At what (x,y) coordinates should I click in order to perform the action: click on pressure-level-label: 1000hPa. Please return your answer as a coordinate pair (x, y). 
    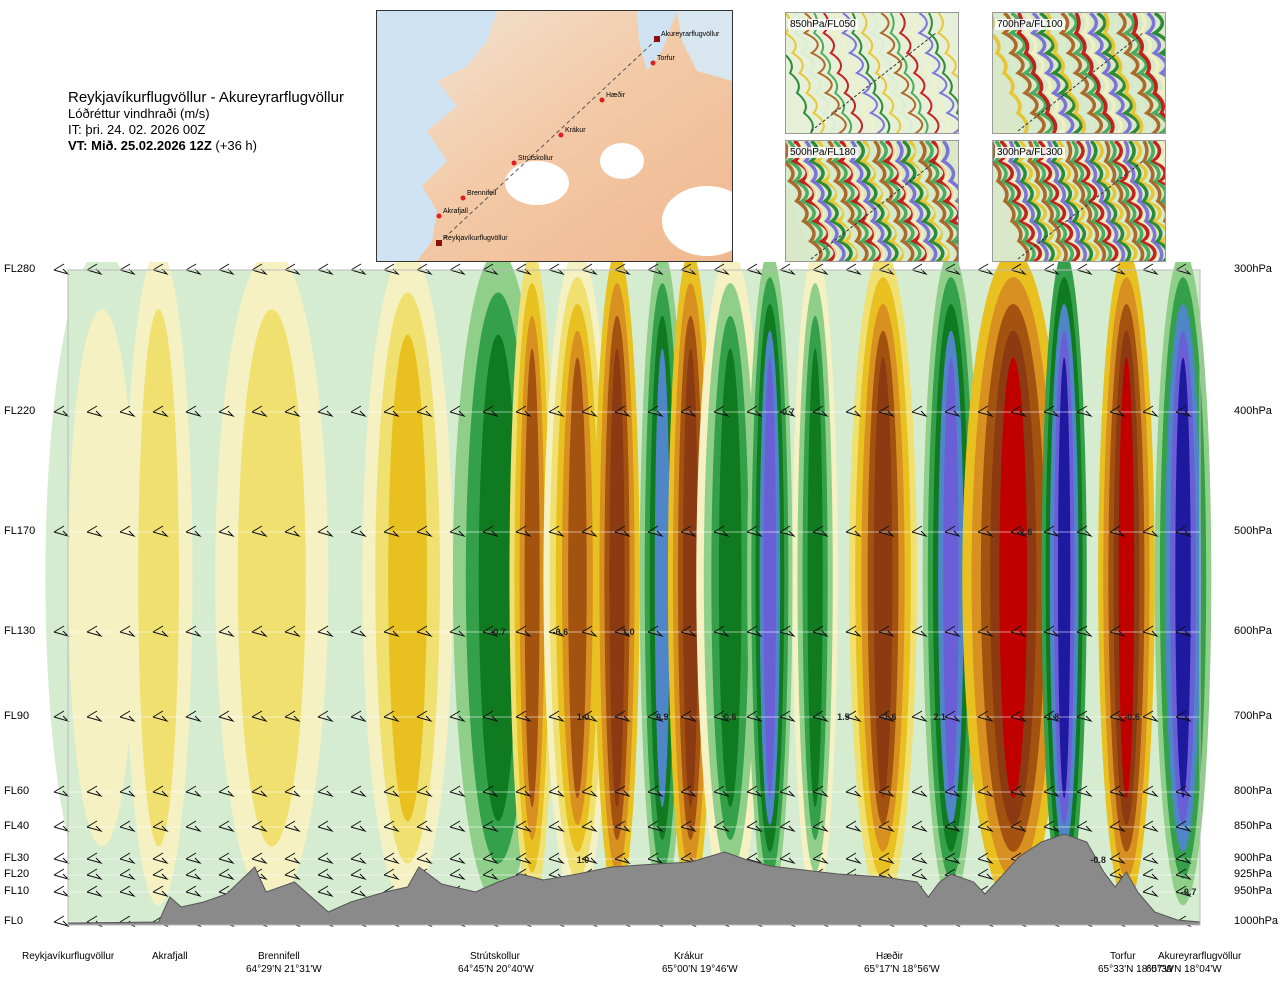
    Looking at the image, I should click on (1256, 921).